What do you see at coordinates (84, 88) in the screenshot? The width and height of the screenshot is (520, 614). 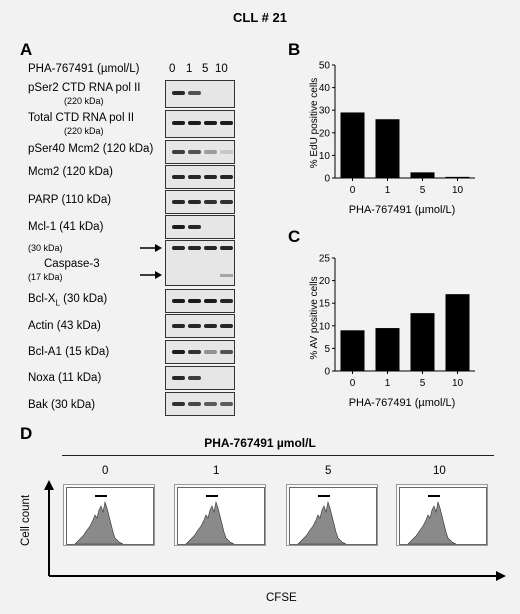 I see `row-label-pser2: pSer2 CTD RNA pol II` at bounding box center [84, 88].